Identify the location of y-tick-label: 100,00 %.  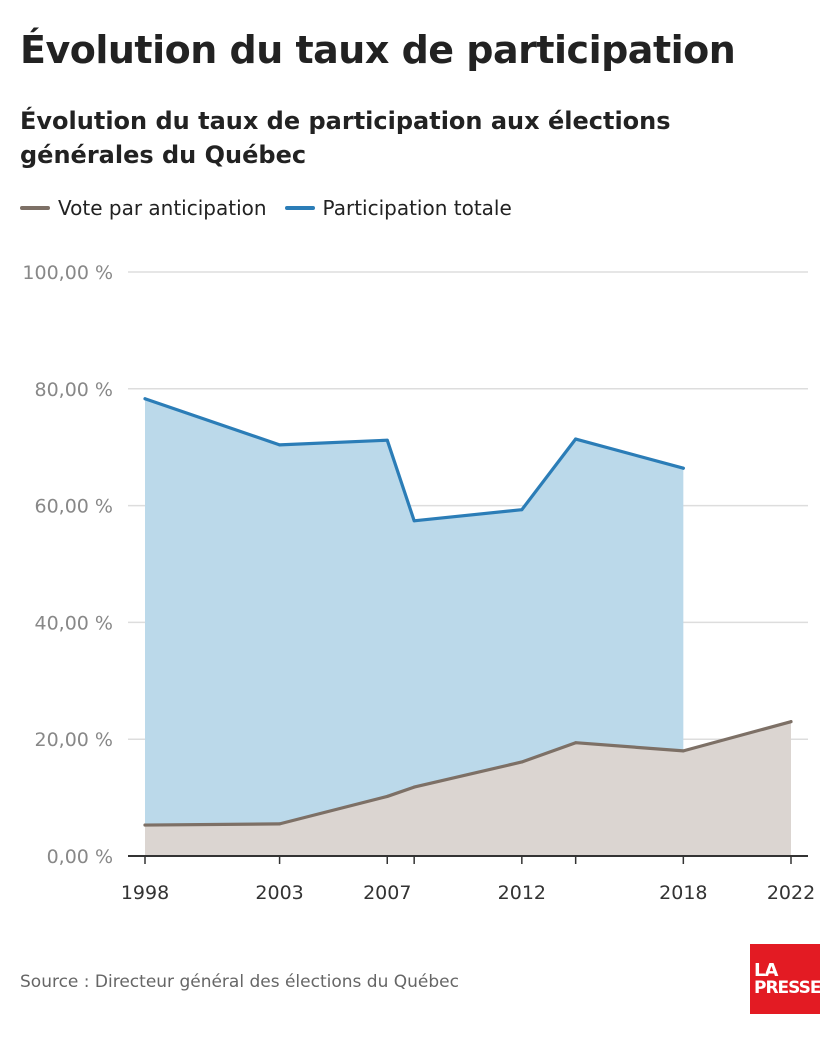
(67, 273).